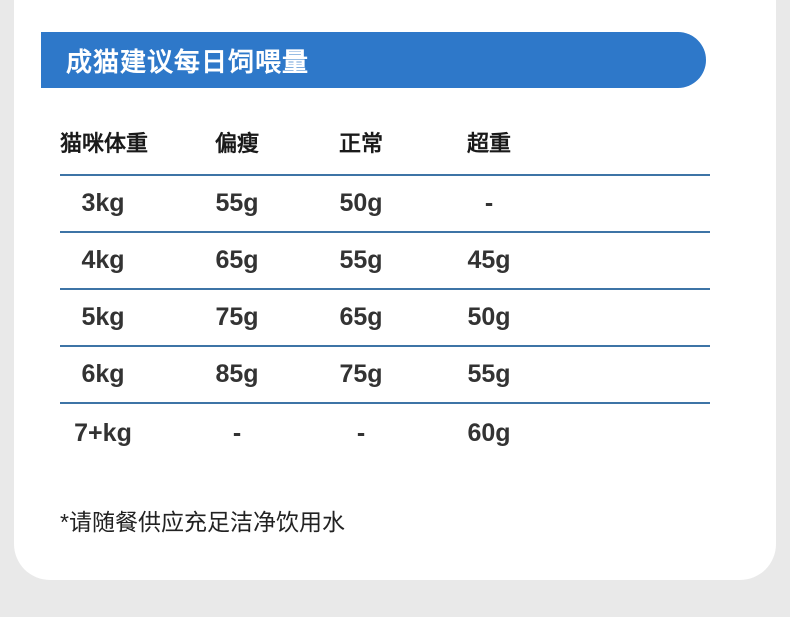  What do you see at coordinates (385, 433) in the screenshot?
I see `table-row-7plus-kg: 7+kg - - 60g` at bounding box center [385, 433].